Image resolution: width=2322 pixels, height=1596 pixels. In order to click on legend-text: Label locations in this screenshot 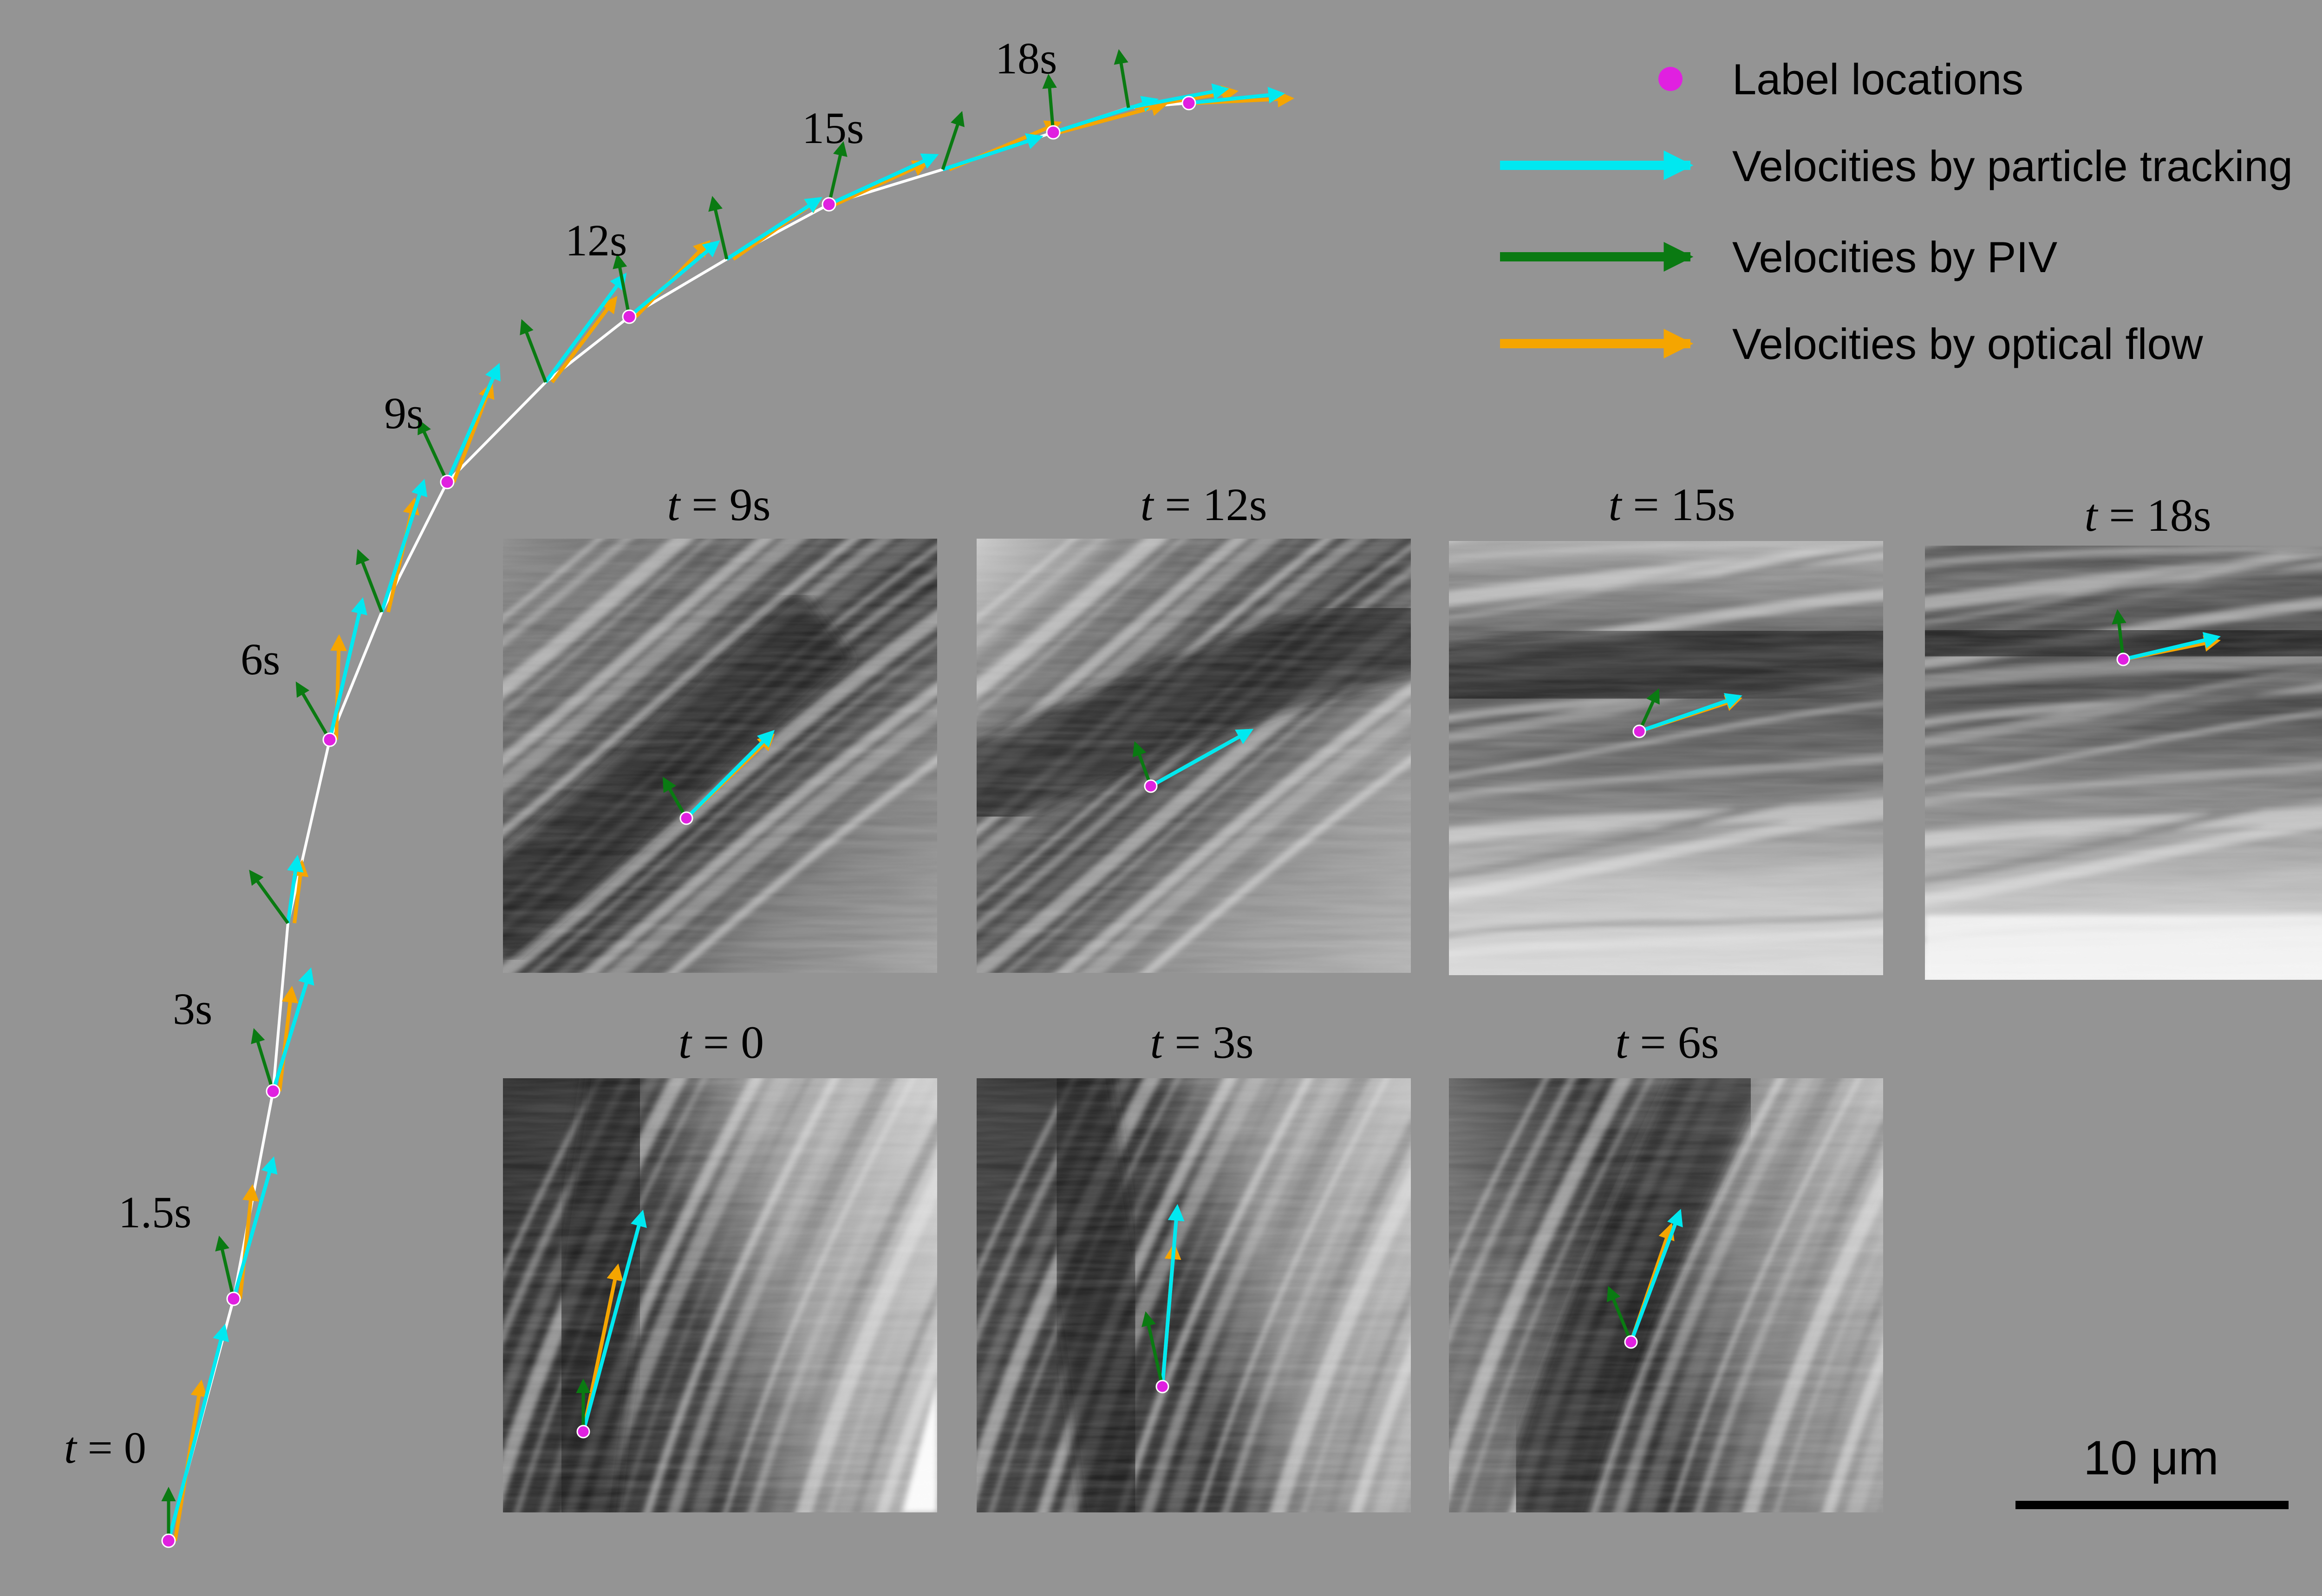, I will do `click(1877, 79)`.